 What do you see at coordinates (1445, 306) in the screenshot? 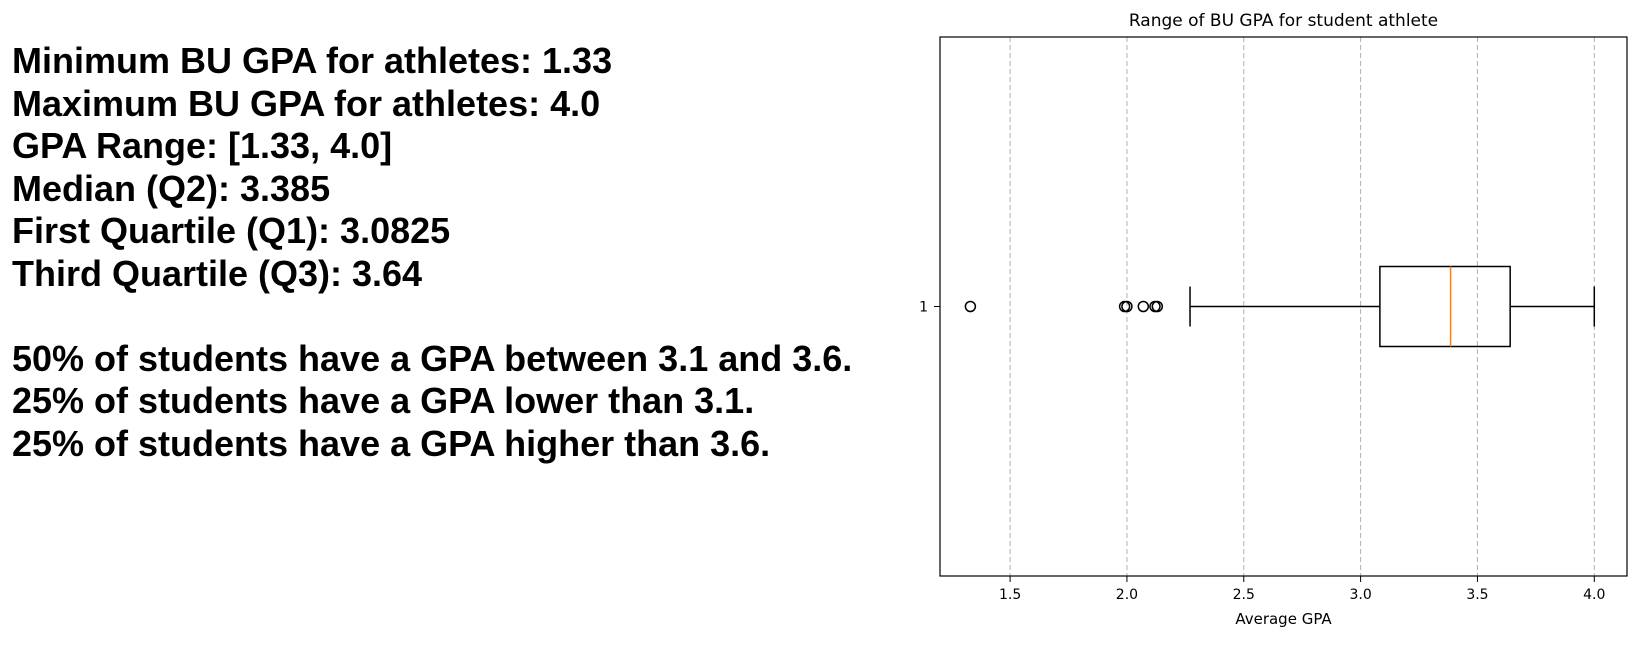
I see `iqr-box` at bounding box center [1445, 306].